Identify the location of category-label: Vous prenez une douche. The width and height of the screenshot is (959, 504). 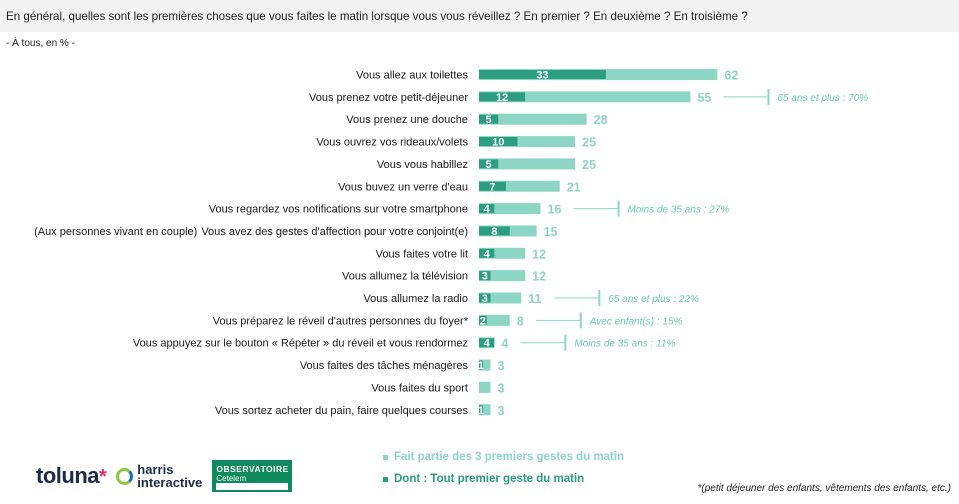
(407, 120).